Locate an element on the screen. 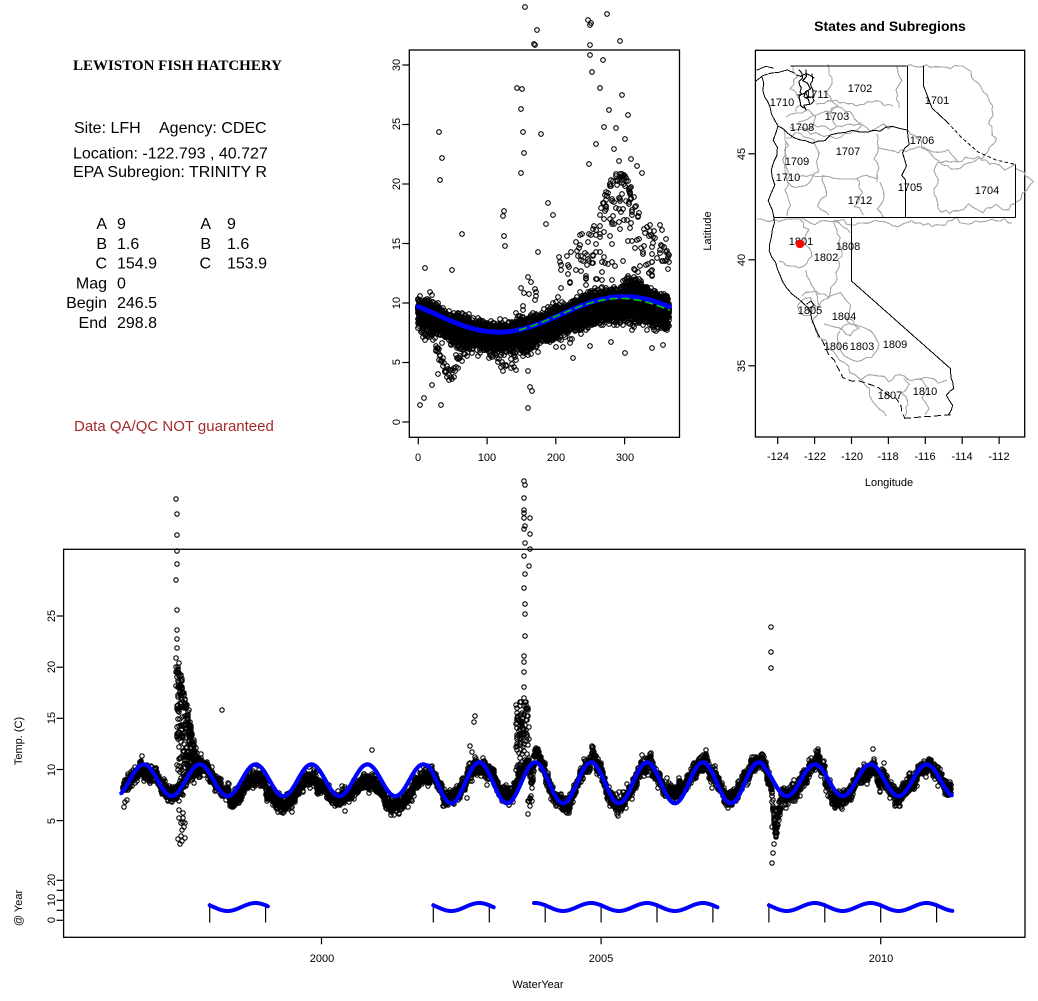 The height and width of the screenshot is (1001, 1038). svg-text: LEWISTON FISH HATCHERY is located at coordinates (177, 66).